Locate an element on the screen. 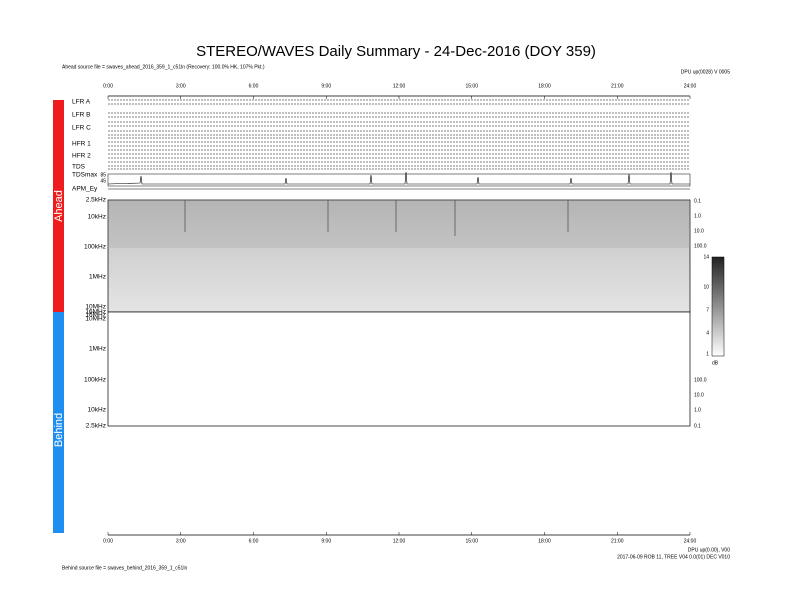  ahead-spectrogram is located at coordinates (399, 256).